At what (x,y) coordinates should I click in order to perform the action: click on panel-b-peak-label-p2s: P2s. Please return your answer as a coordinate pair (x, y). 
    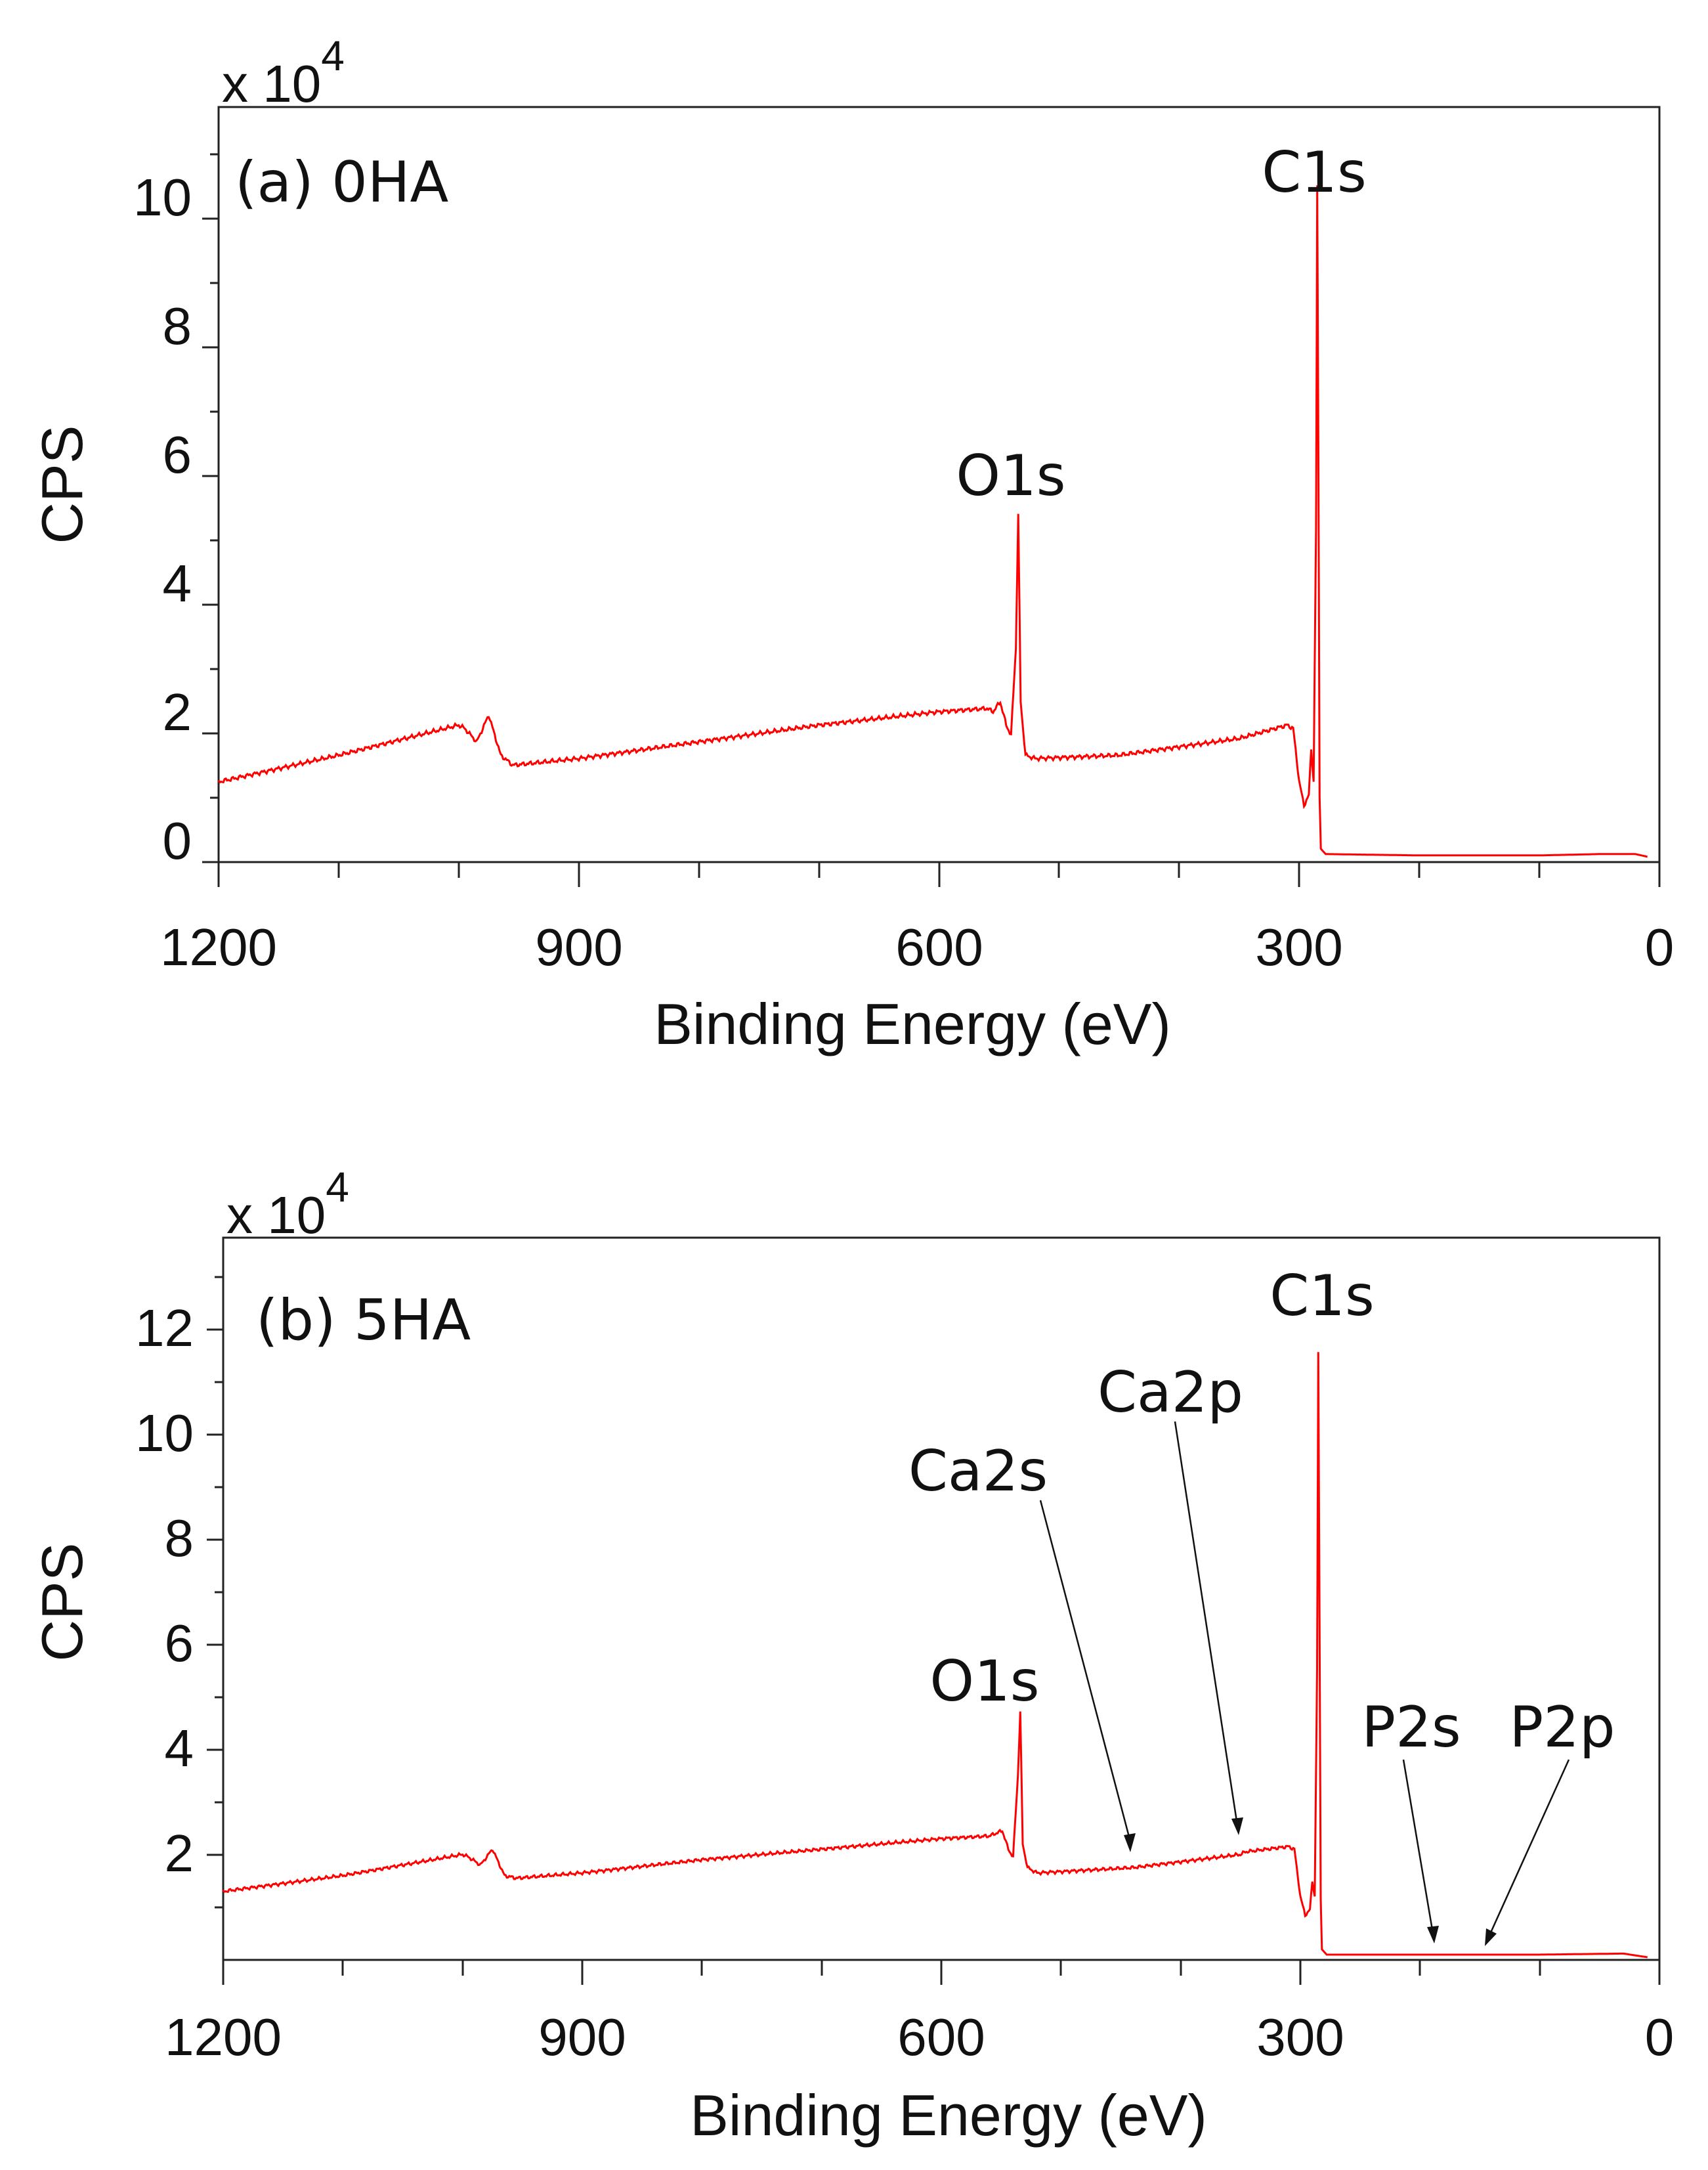
    Looking at the image, I should click on (1411, 1727).